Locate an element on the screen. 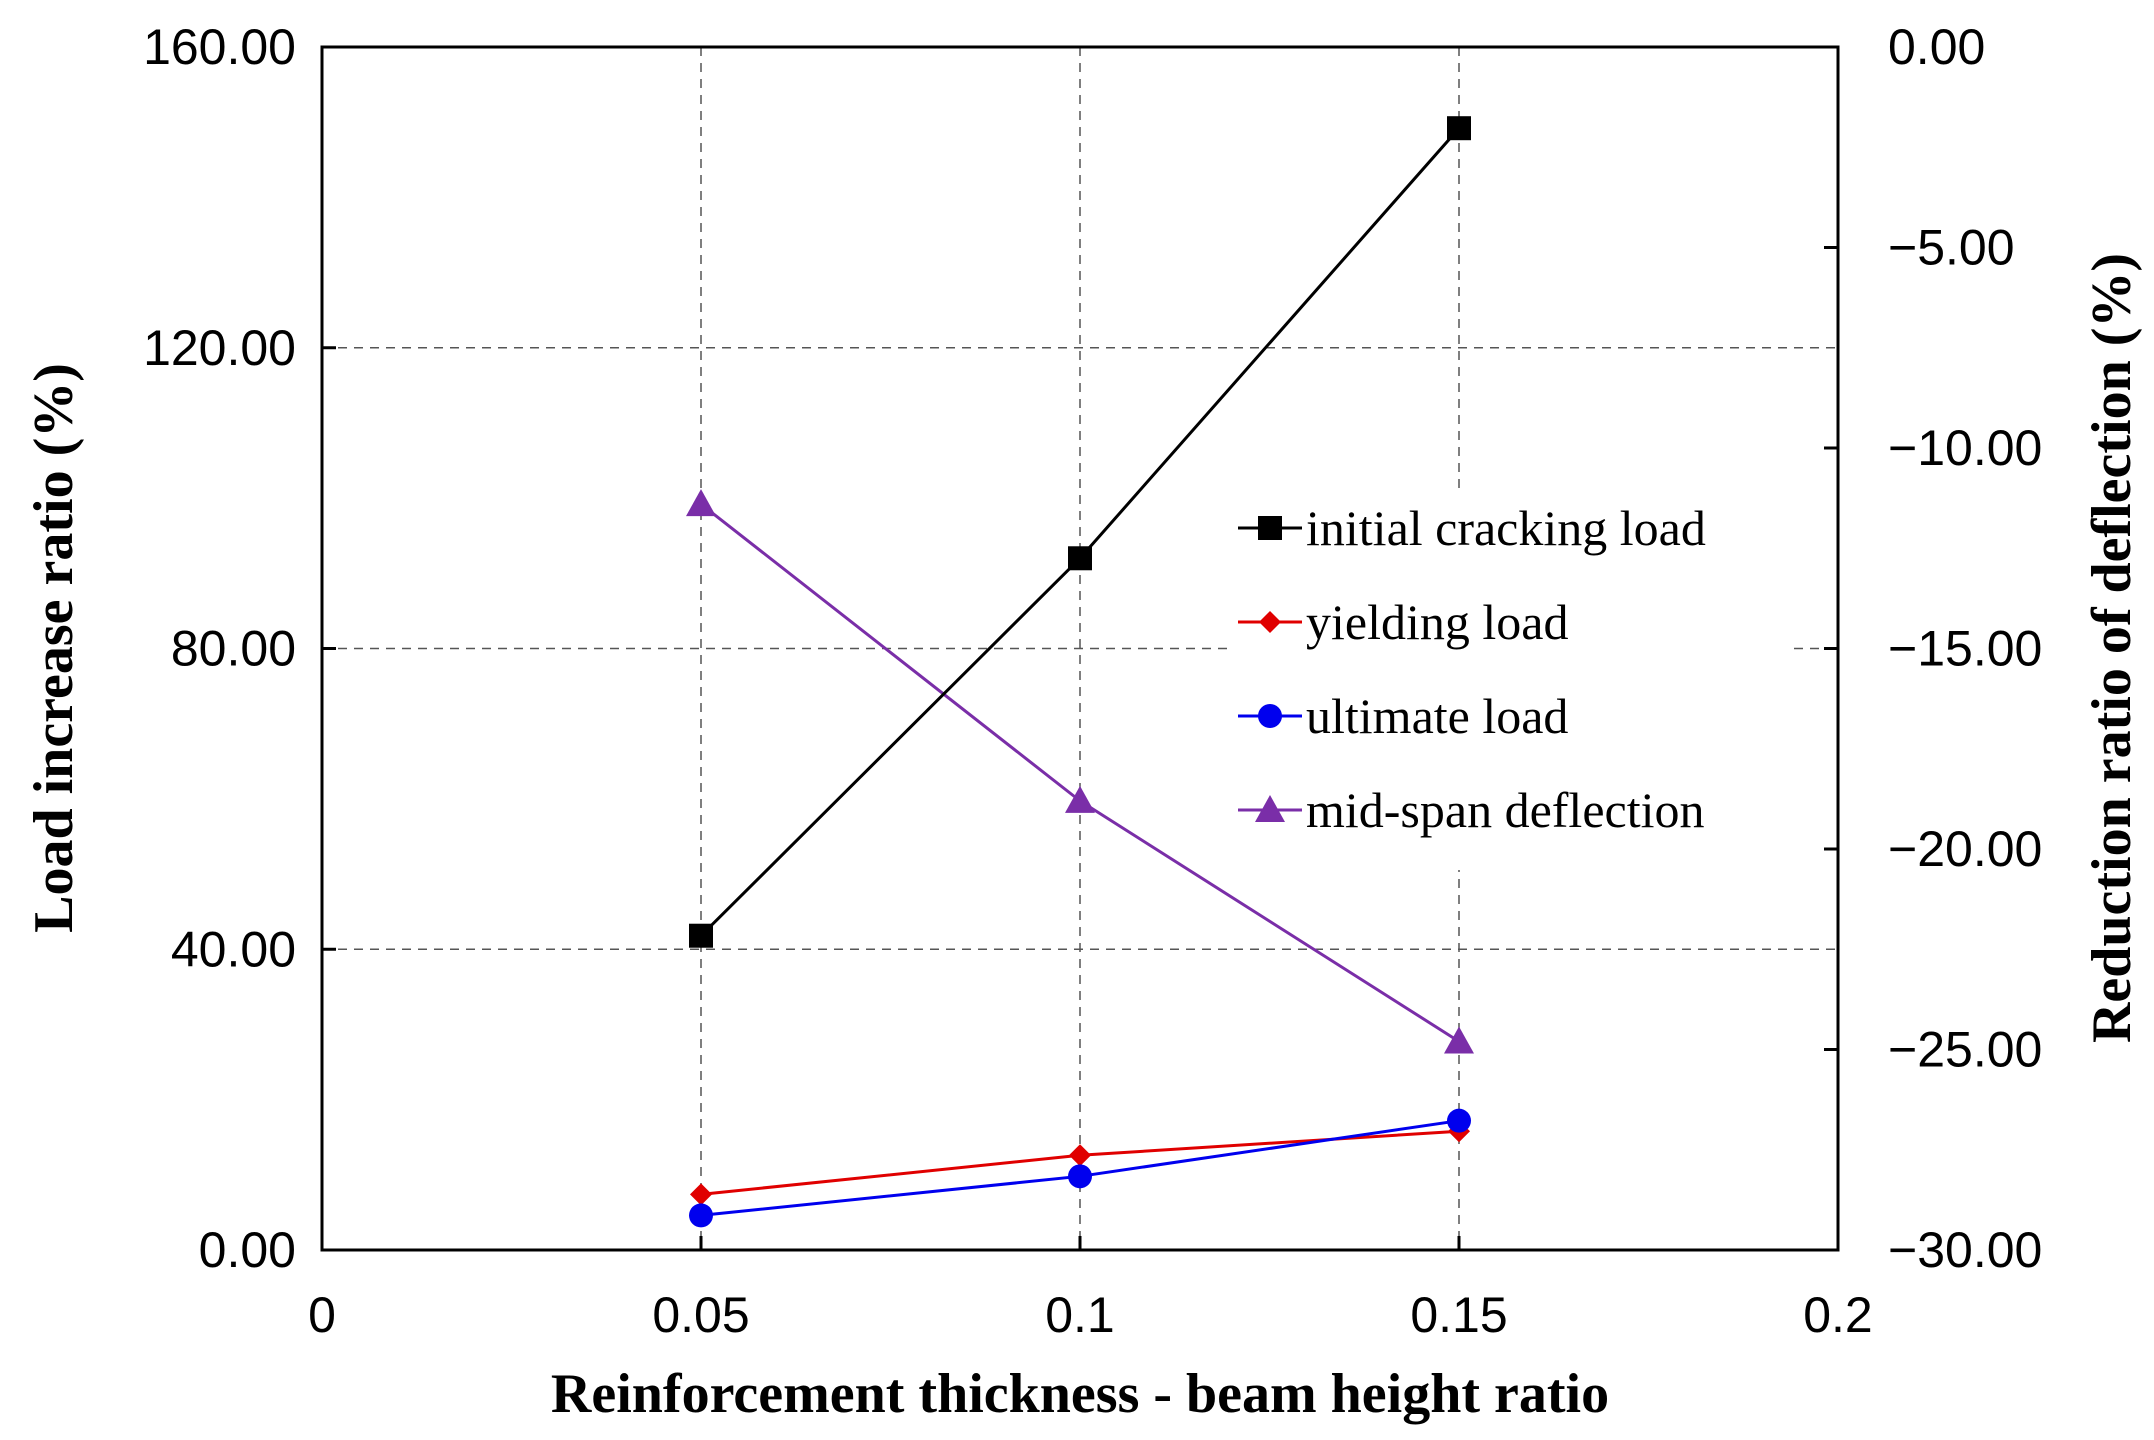 This screenshot has height=1440, width=2154. legend-label: mid-span deflection is located at coordinates (1505, 810).